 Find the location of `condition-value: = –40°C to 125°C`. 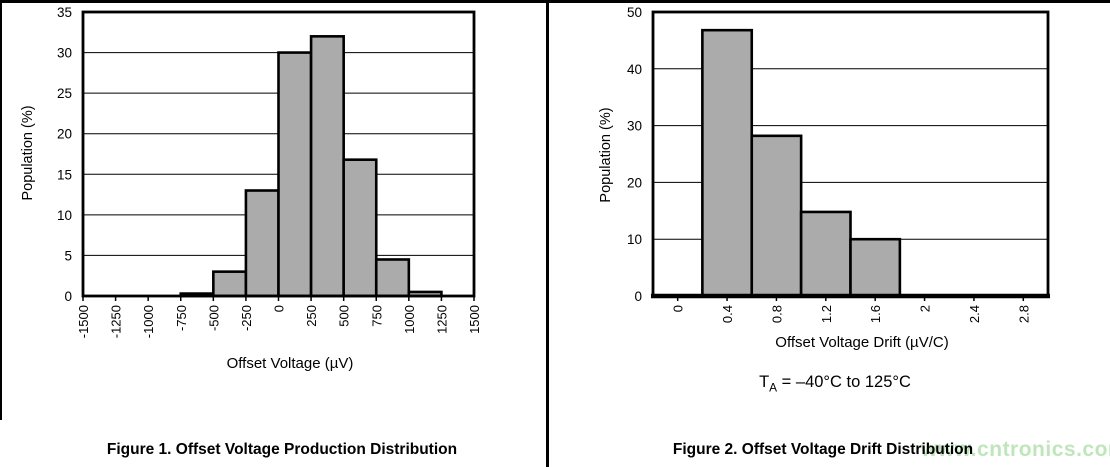

condition-value: = –40°C to 125°C is located at coordinates (844, 382).